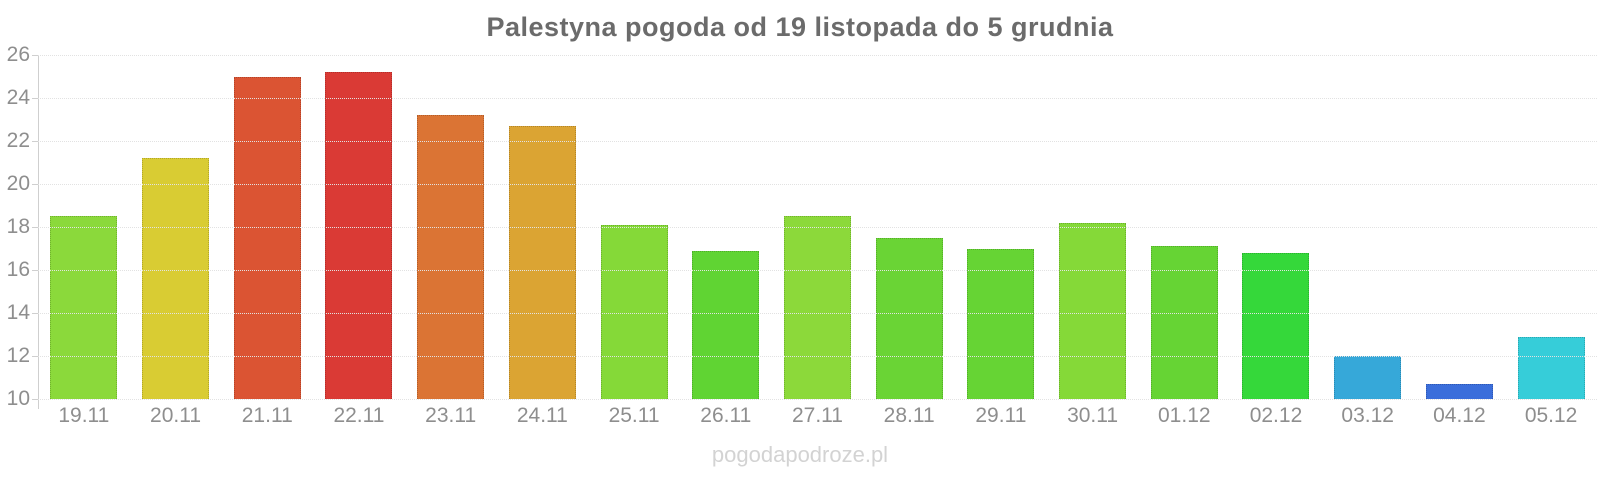 This screenshot has width=1600, height=480. Describe the element at coordinates (176, 415) in the screenshot. I see `x-axis-label-20.11: 20.11` at that location.